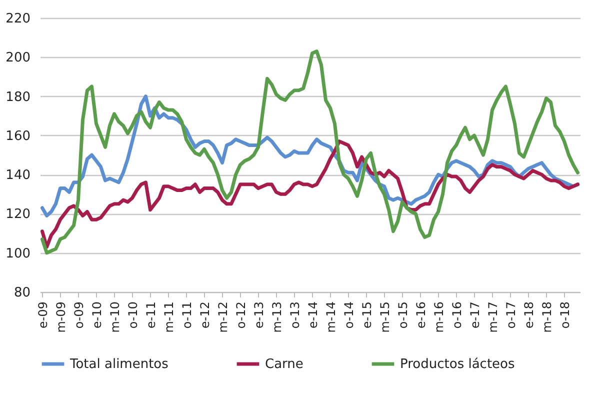 The image size is (609, 414). What do you see at coordinates (284, 364) in the screenshot?
I see `legend-label: Carne` at bounding box center [284, 364].